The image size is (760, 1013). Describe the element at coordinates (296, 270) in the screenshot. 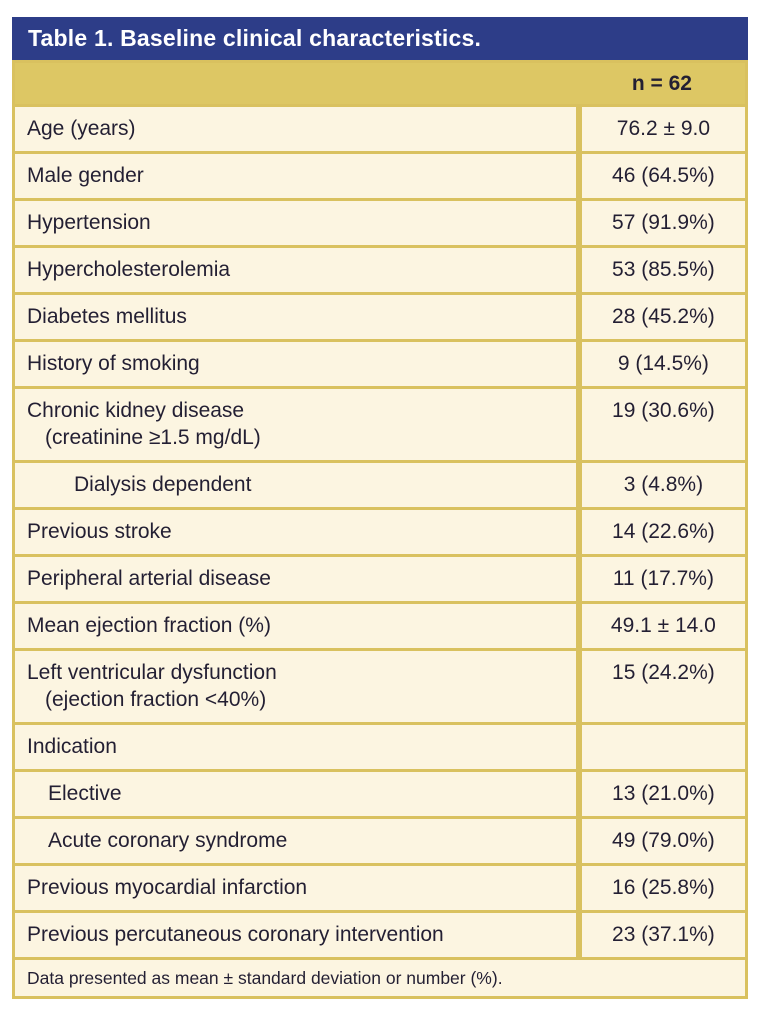

I see `row-label: Hypercholesterolemia` at that location.